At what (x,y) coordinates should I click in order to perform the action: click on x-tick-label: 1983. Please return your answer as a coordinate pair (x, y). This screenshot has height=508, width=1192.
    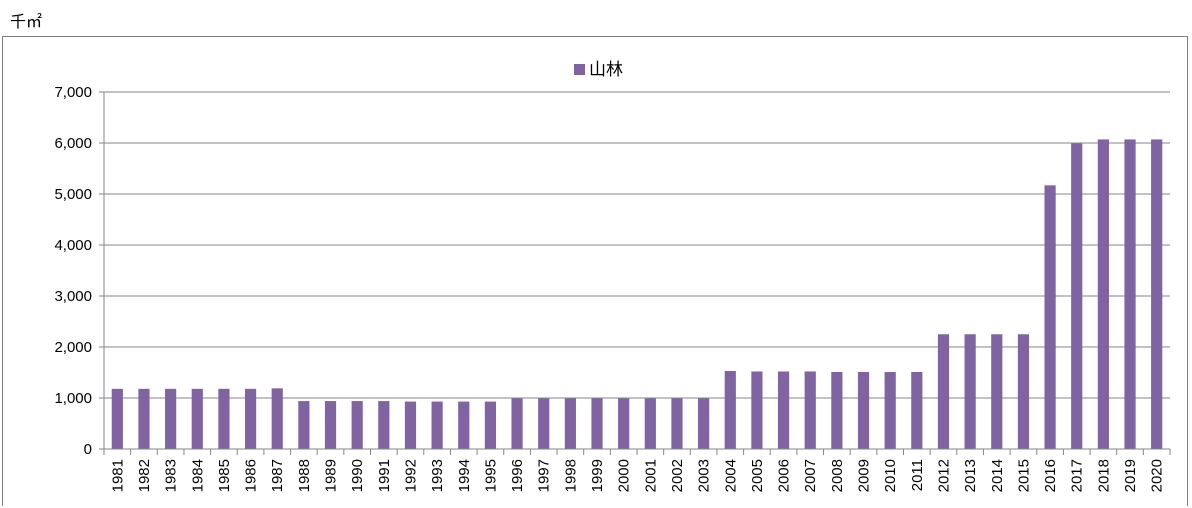
    Looking at the image, I should click on (171, 475).